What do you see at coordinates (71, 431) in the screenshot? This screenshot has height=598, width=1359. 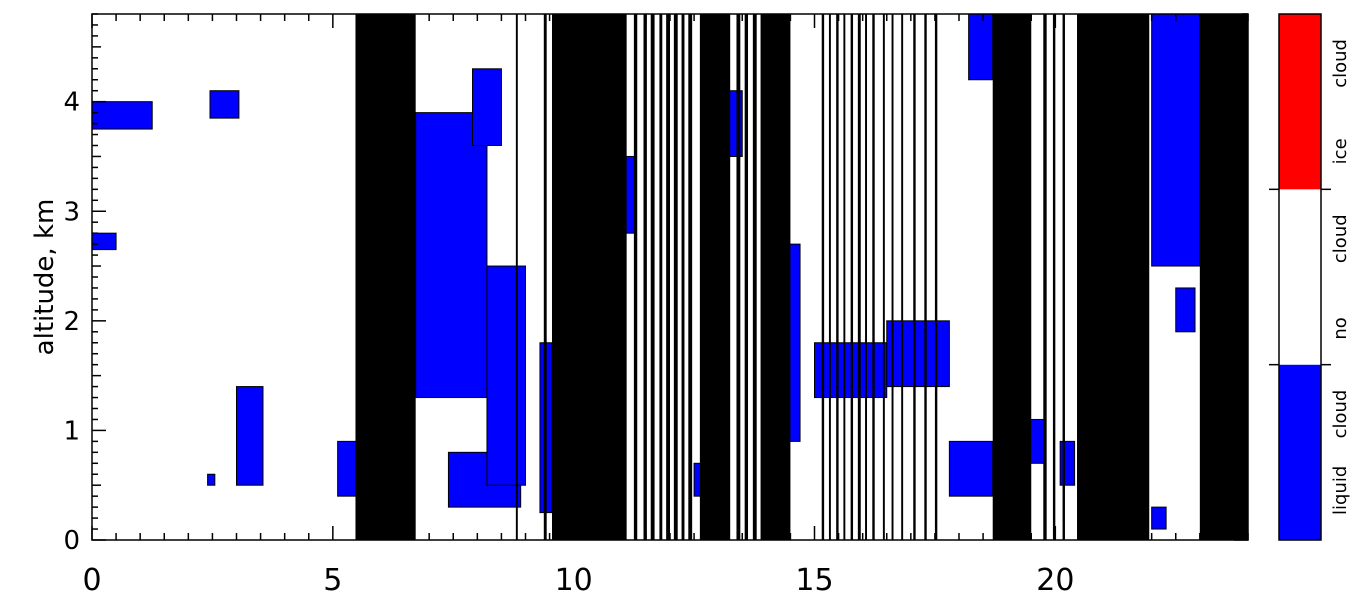 I see `y-tick-label: 1` at bounding box center [71, 431].